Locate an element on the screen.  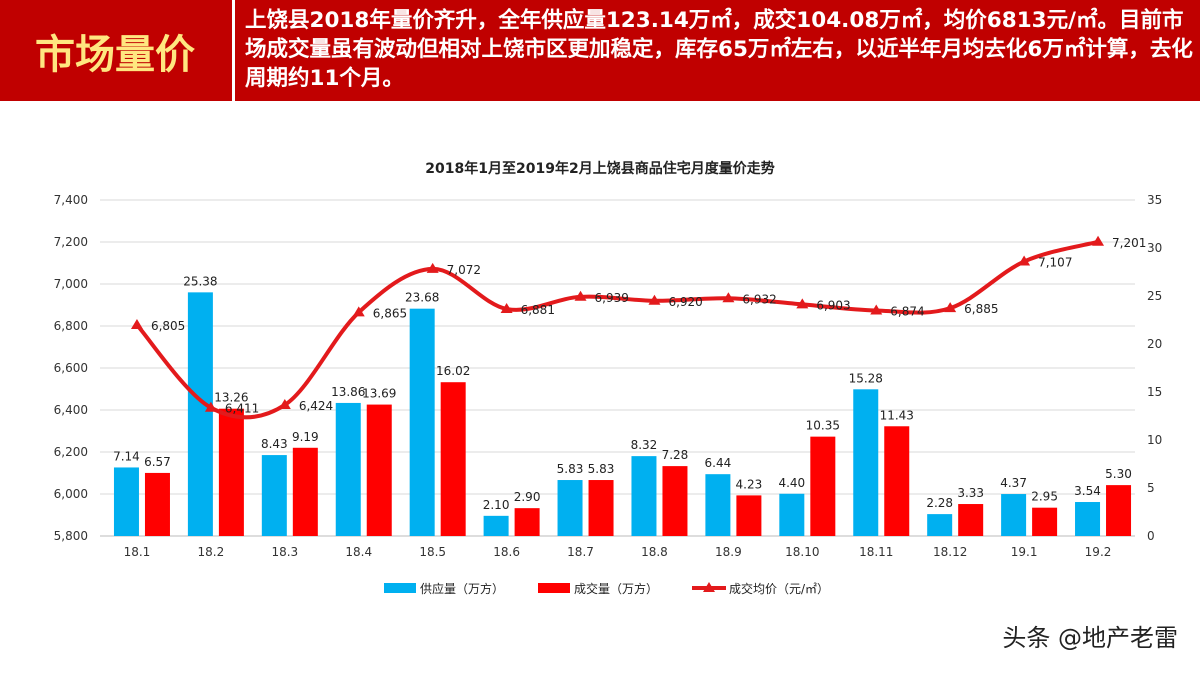
right-tick-label: 20 is located at coordinates (1154, 344).